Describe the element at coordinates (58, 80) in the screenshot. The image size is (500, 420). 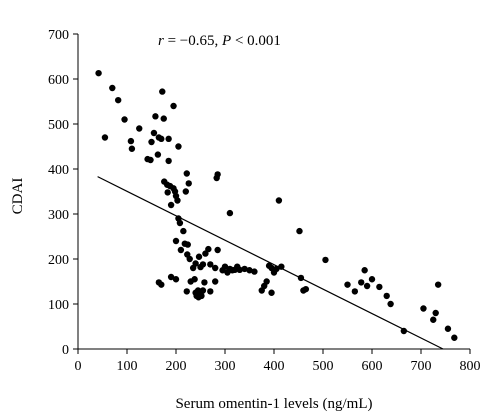
I see `y-tick-label: 600` at that location.